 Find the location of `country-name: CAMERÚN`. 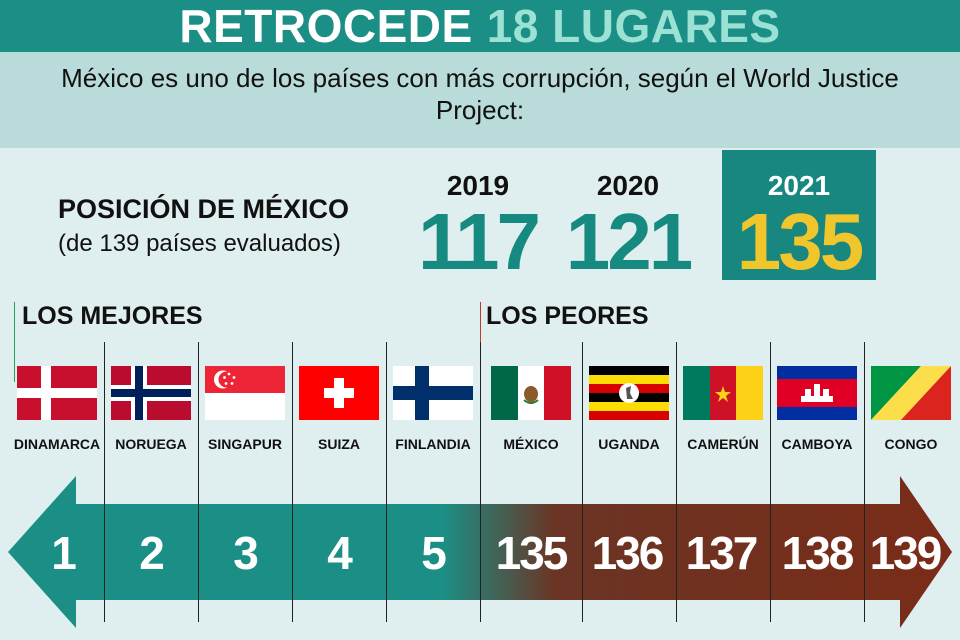

country-name: CAMERÚN is located at coordinates (723, 444).